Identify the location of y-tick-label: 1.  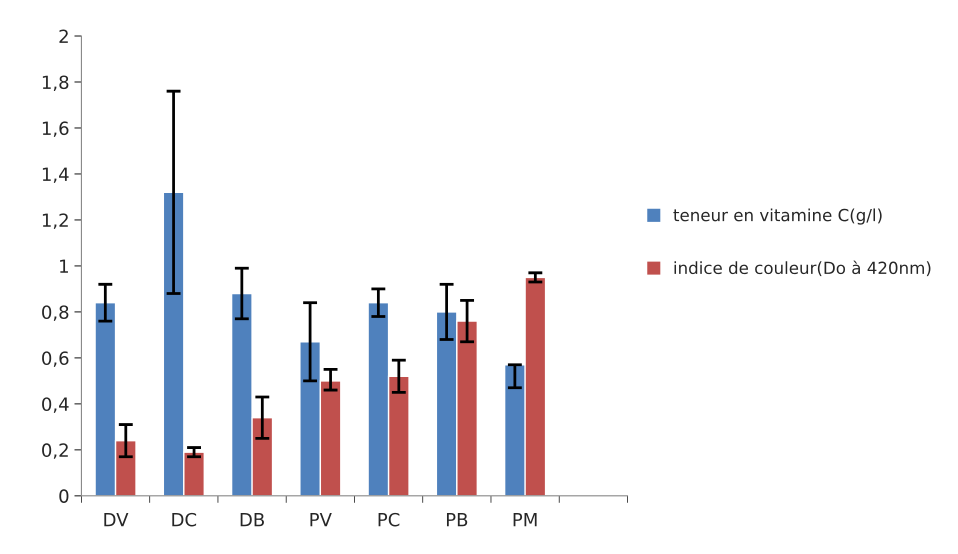
(64, 266).